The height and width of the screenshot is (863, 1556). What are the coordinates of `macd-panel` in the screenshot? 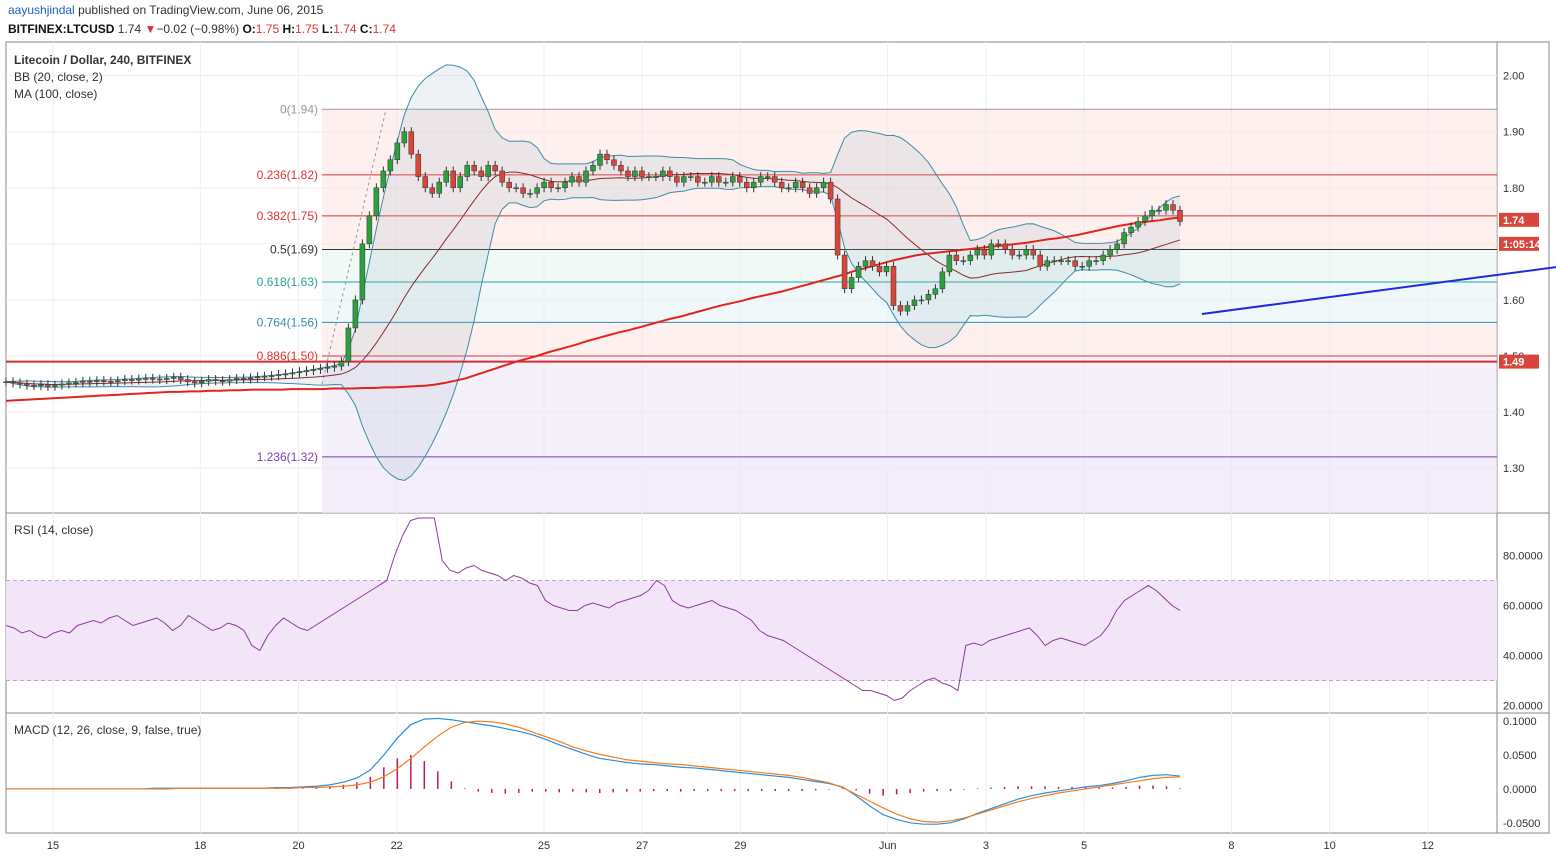 It's located at (593, 771).